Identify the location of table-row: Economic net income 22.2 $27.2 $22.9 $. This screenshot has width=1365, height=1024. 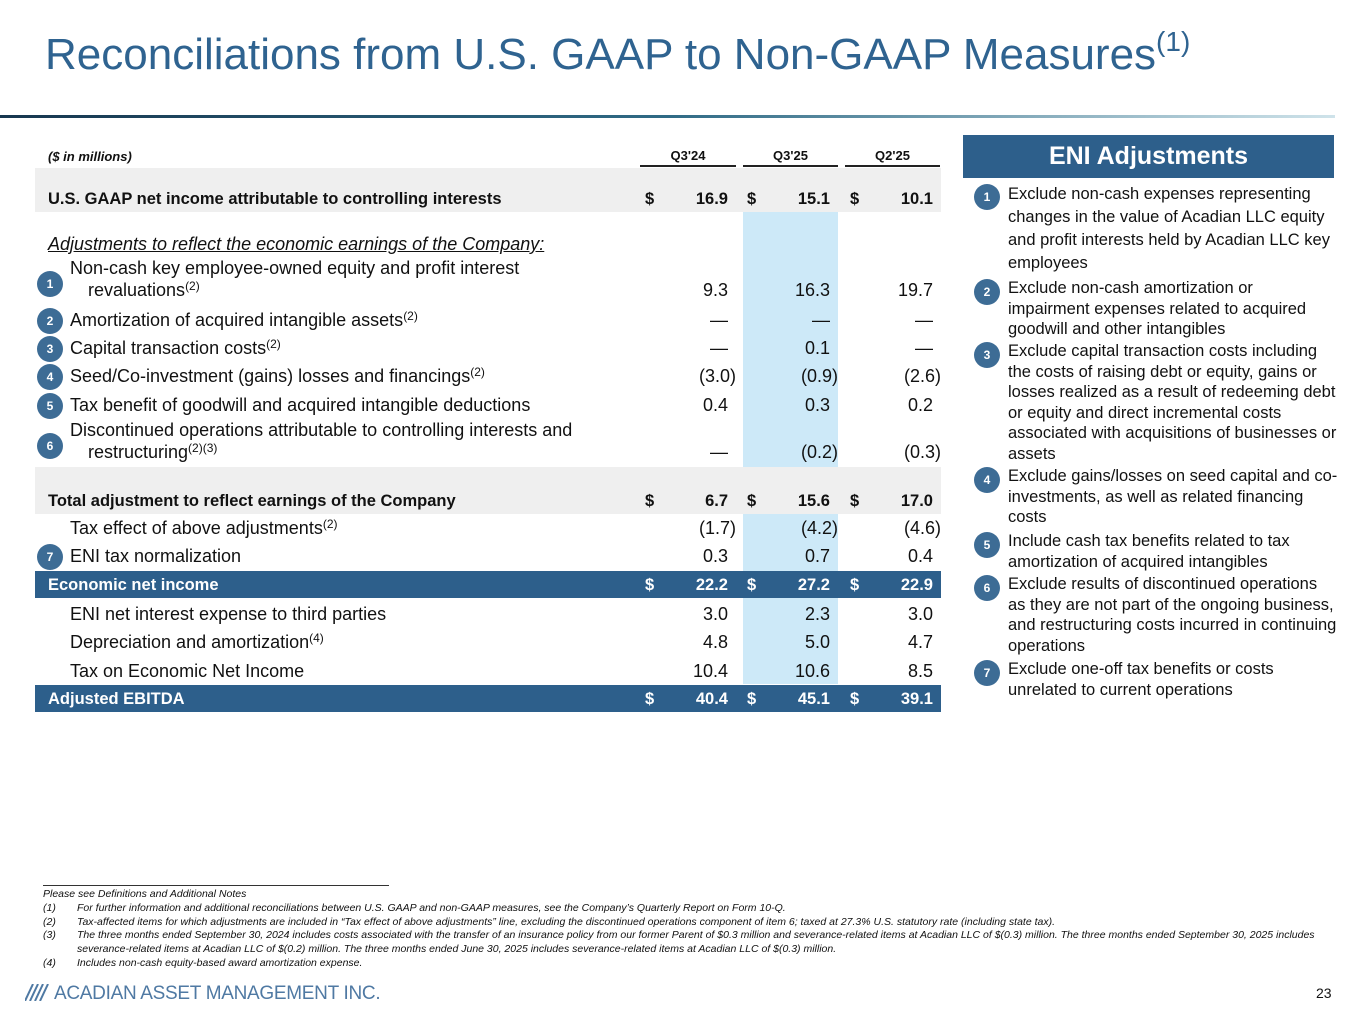
(488, 584).